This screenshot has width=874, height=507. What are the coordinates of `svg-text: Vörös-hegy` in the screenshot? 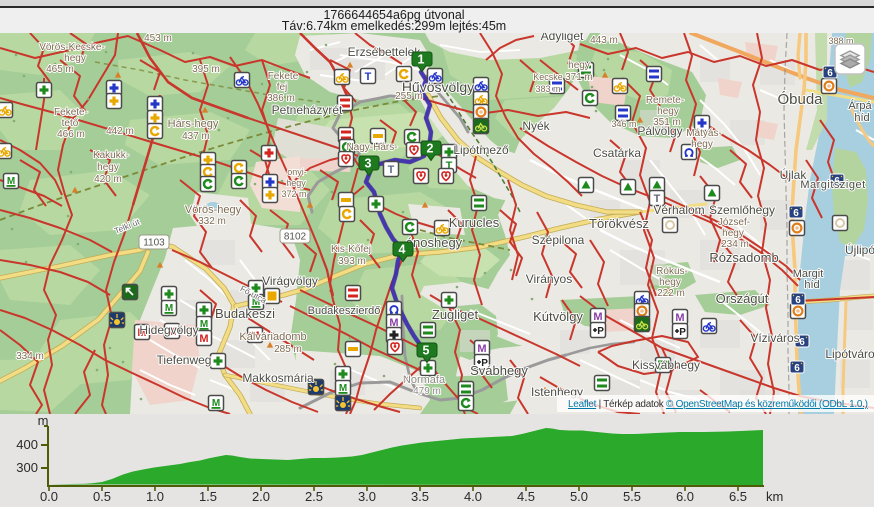 It's located at (213, 210).